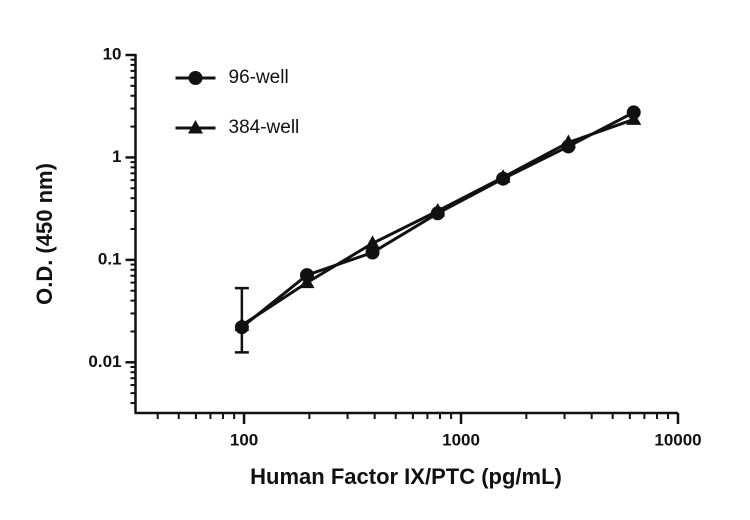 Image resolution: width=750 pixels, height=520 pixels. What do you see at coordinates (104, 361) in the screenshot?
I see `y-tick-label: 0.01` at bounding box center [104, 361].